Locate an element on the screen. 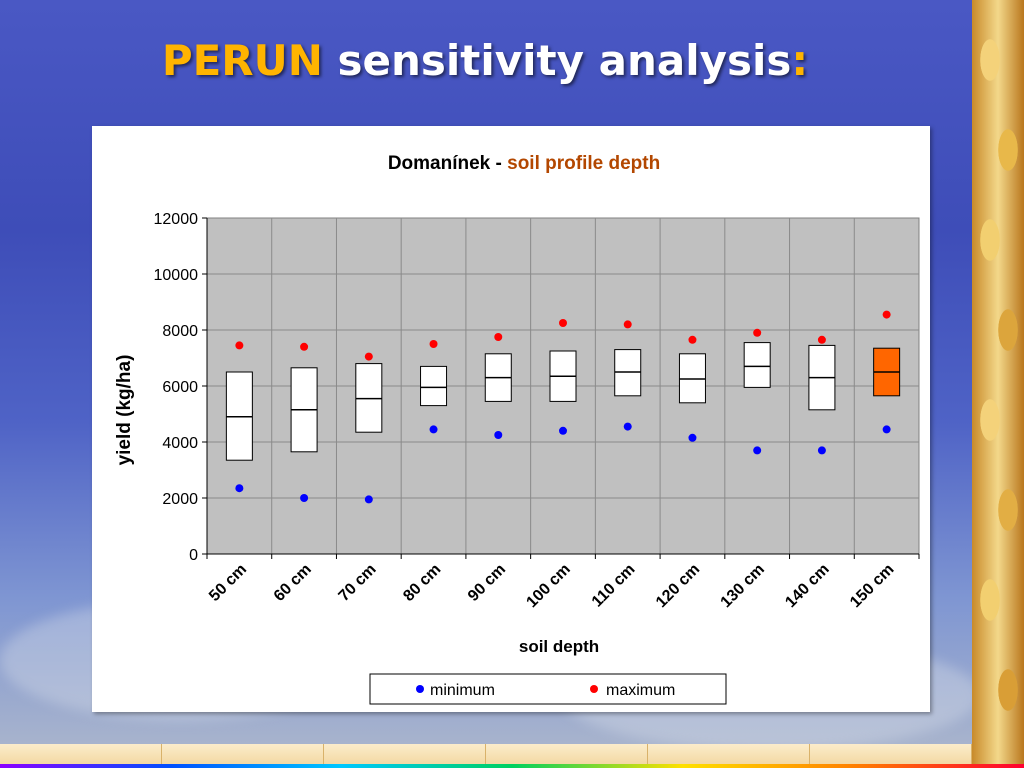 This screenshot has width=1024, height=768. legend: minimum maximum is located at coordinates (548, 689).